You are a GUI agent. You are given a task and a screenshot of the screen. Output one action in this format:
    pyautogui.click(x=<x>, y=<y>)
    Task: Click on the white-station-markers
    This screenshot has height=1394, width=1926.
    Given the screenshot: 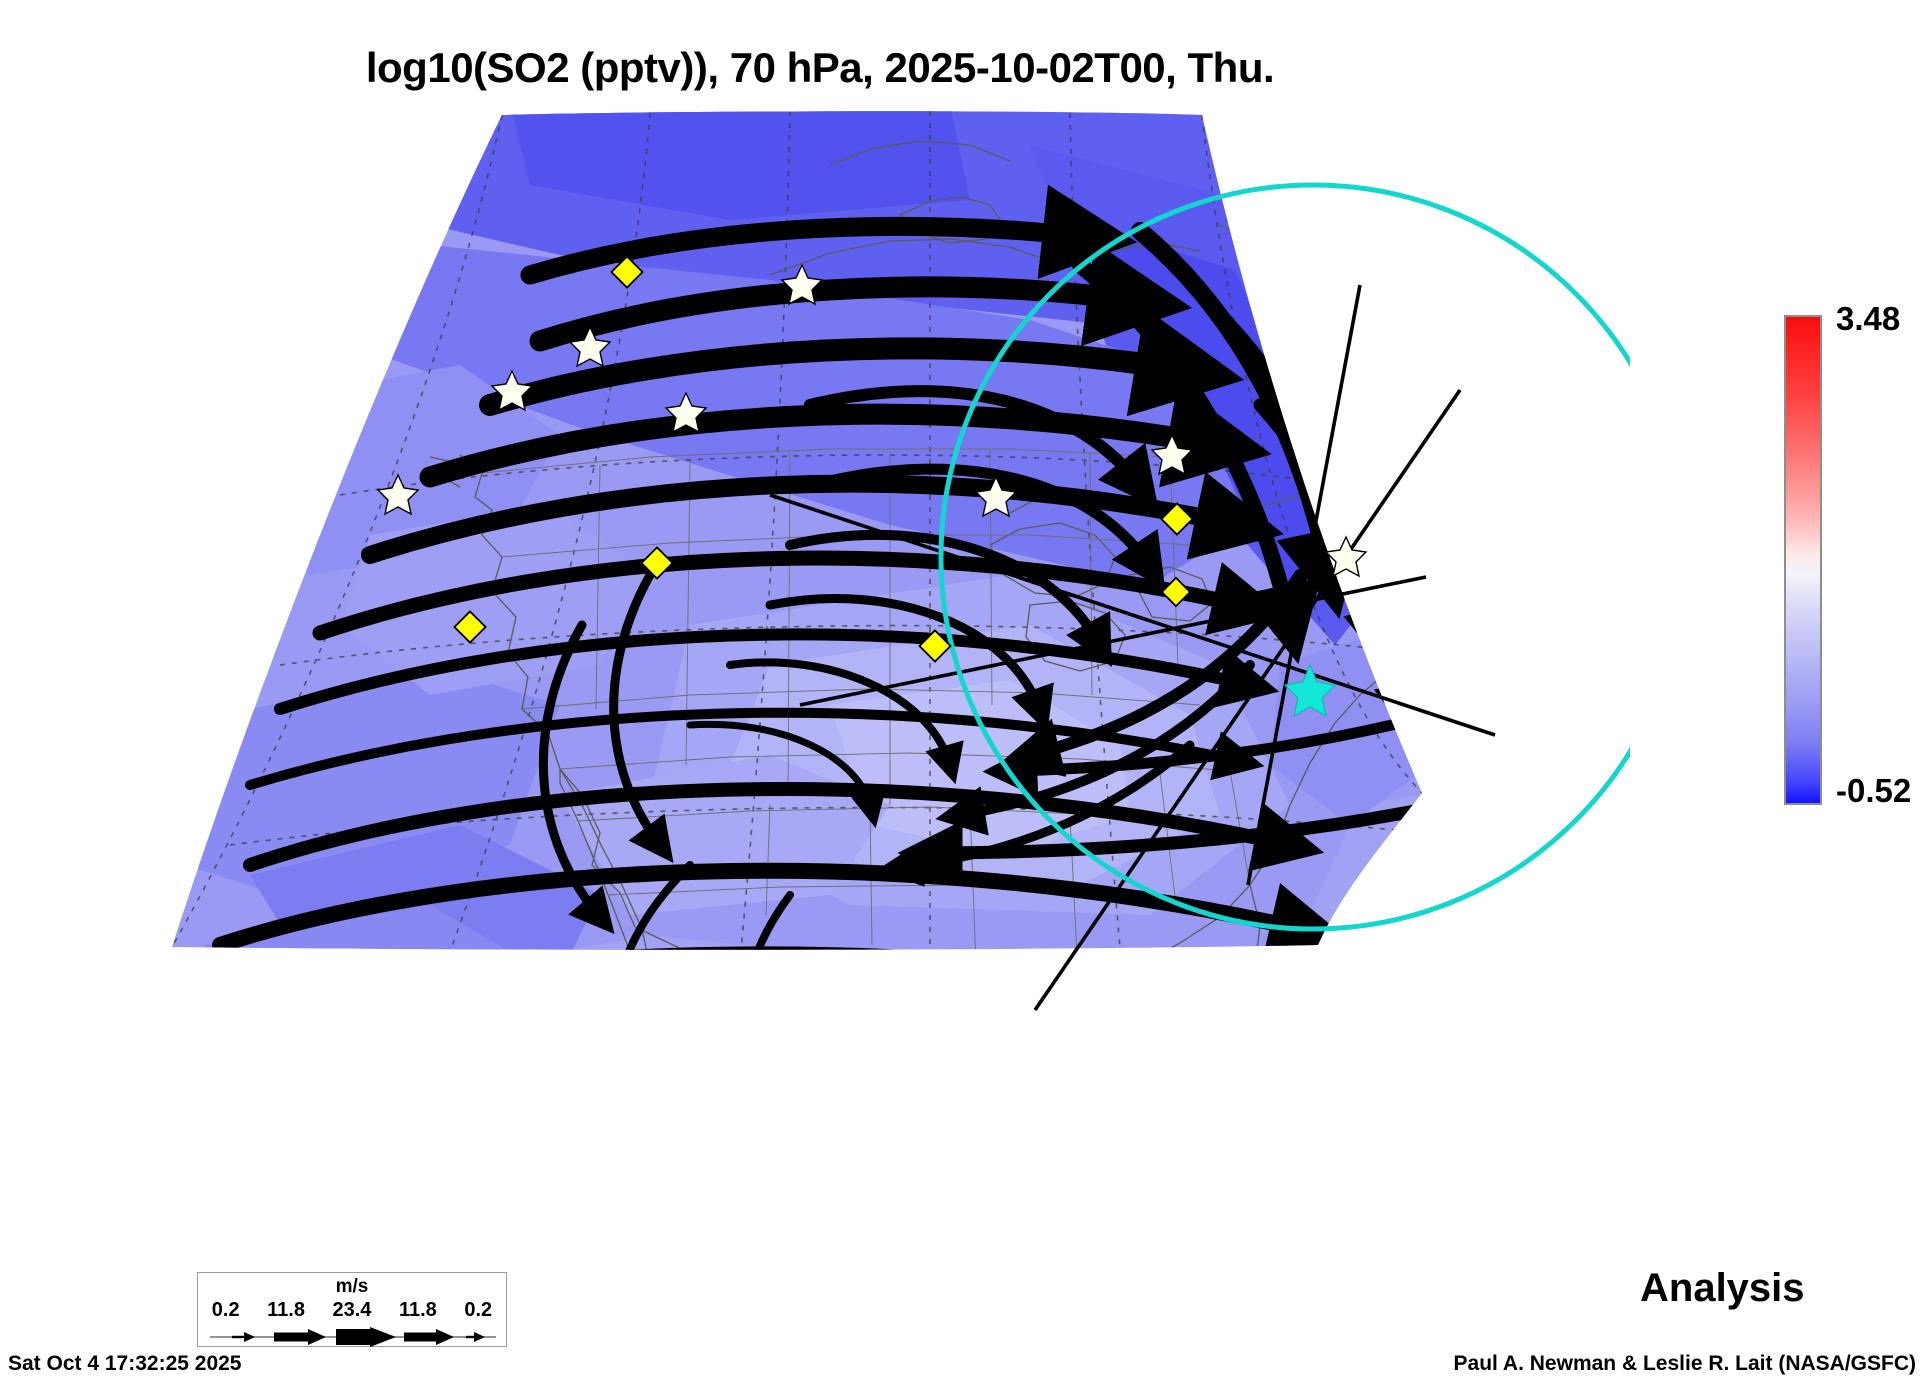 What is the action you would take?
    pyautogui.click(x=872, y=420)
    